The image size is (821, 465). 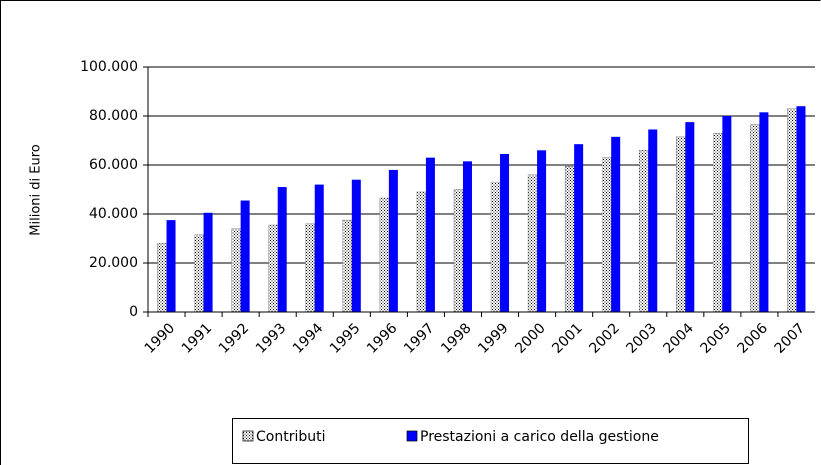 I want to click on y-tick-label: 60.000, so click(x=113, y=165).